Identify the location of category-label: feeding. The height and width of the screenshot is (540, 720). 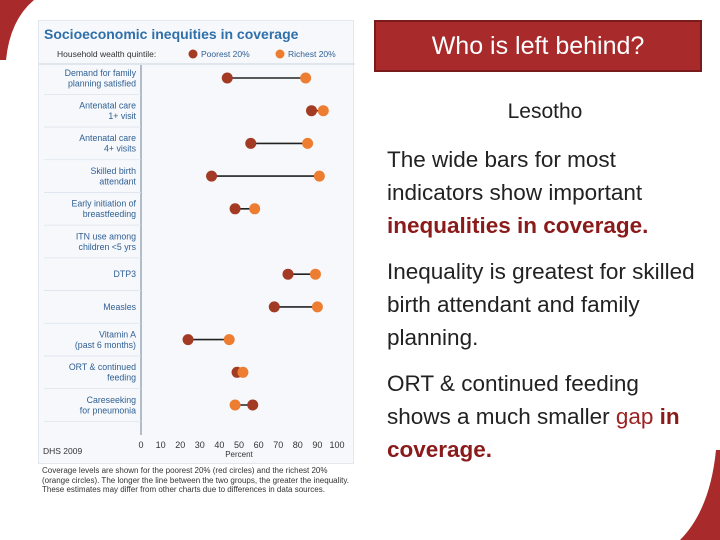
(121, 378).